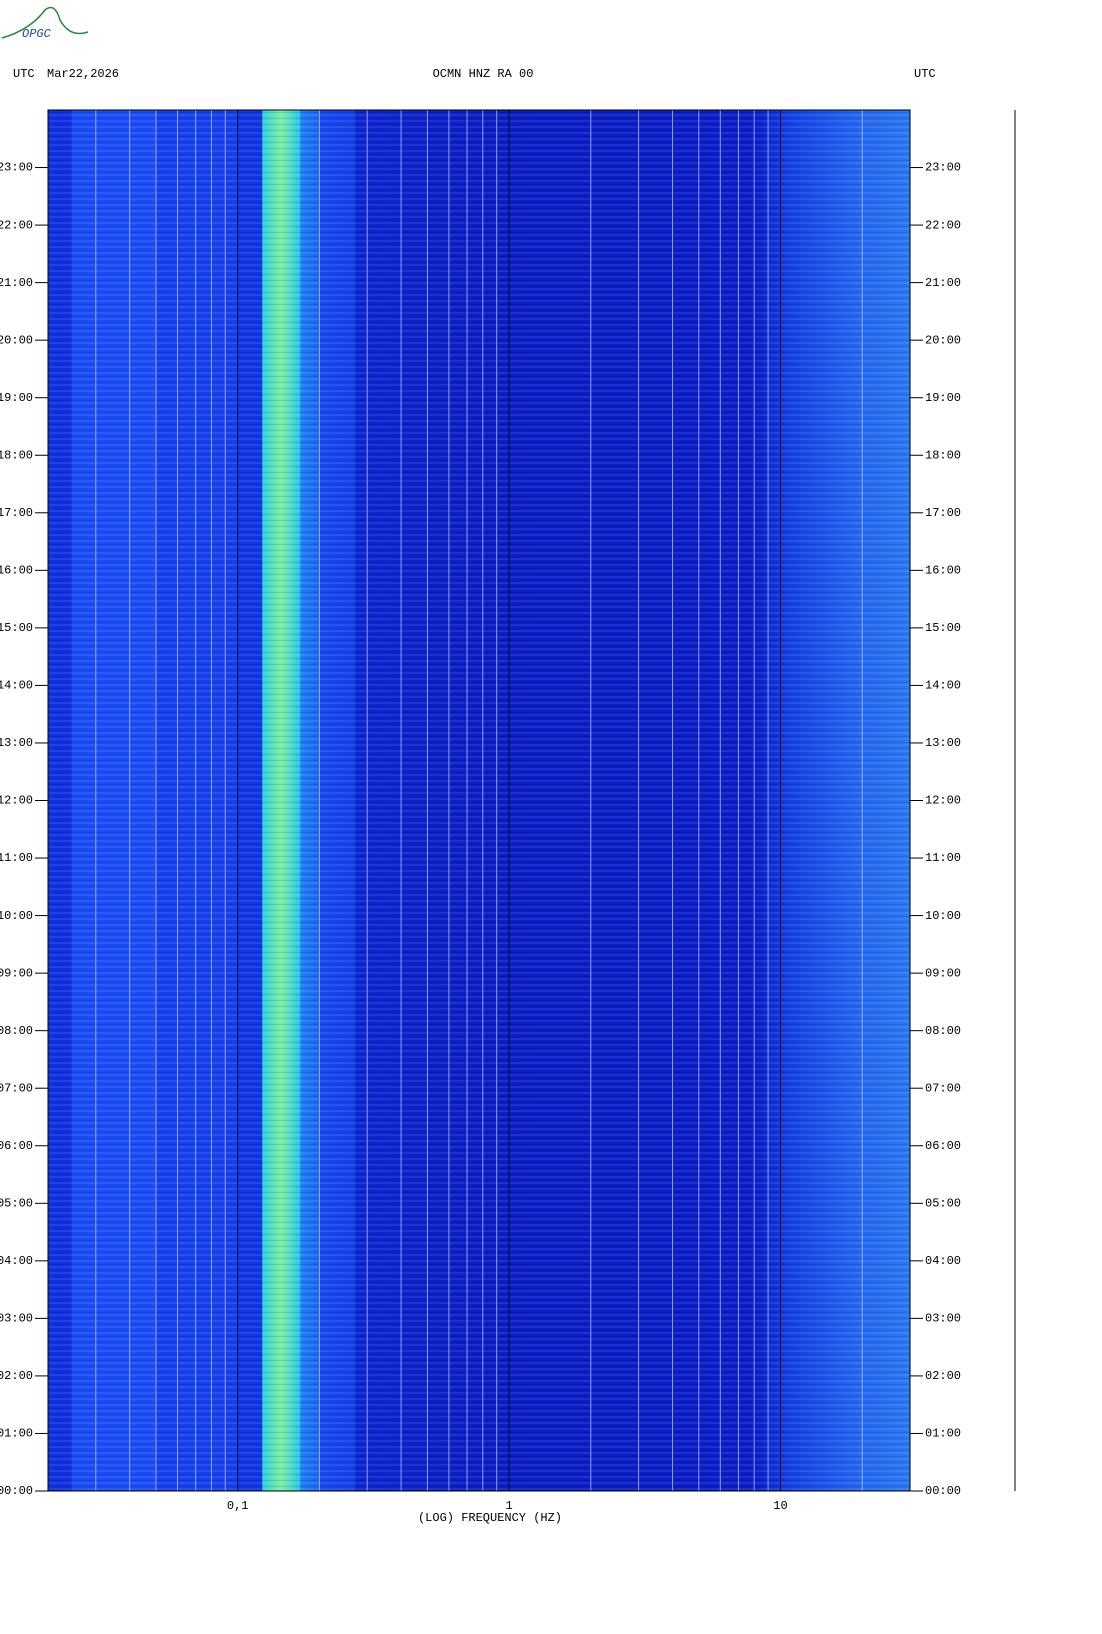 Image resolution: width=1102 pixels, height=1634 pixels. Describe the element at coordinates (45, 23) in the screenshot. I see `logo: OPGC` at that location.